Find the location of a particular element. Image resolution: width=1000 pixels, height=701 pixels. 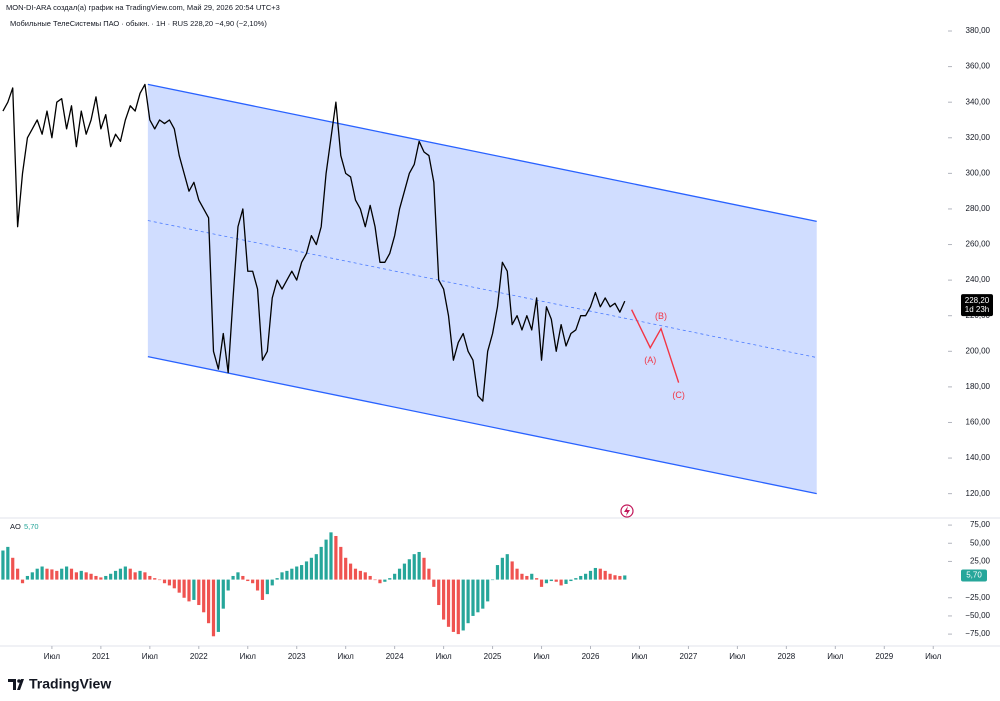

x-tick-label: 2029 is located at coordinates (884, 656).